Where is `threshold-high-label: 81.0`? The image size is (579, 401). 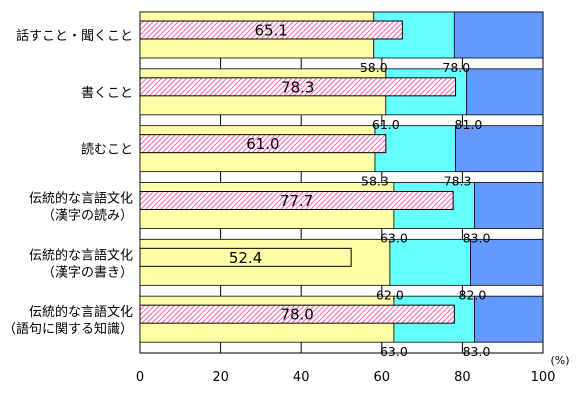
threshold-high-label: 81.0 is located at coordinates (469, 124).